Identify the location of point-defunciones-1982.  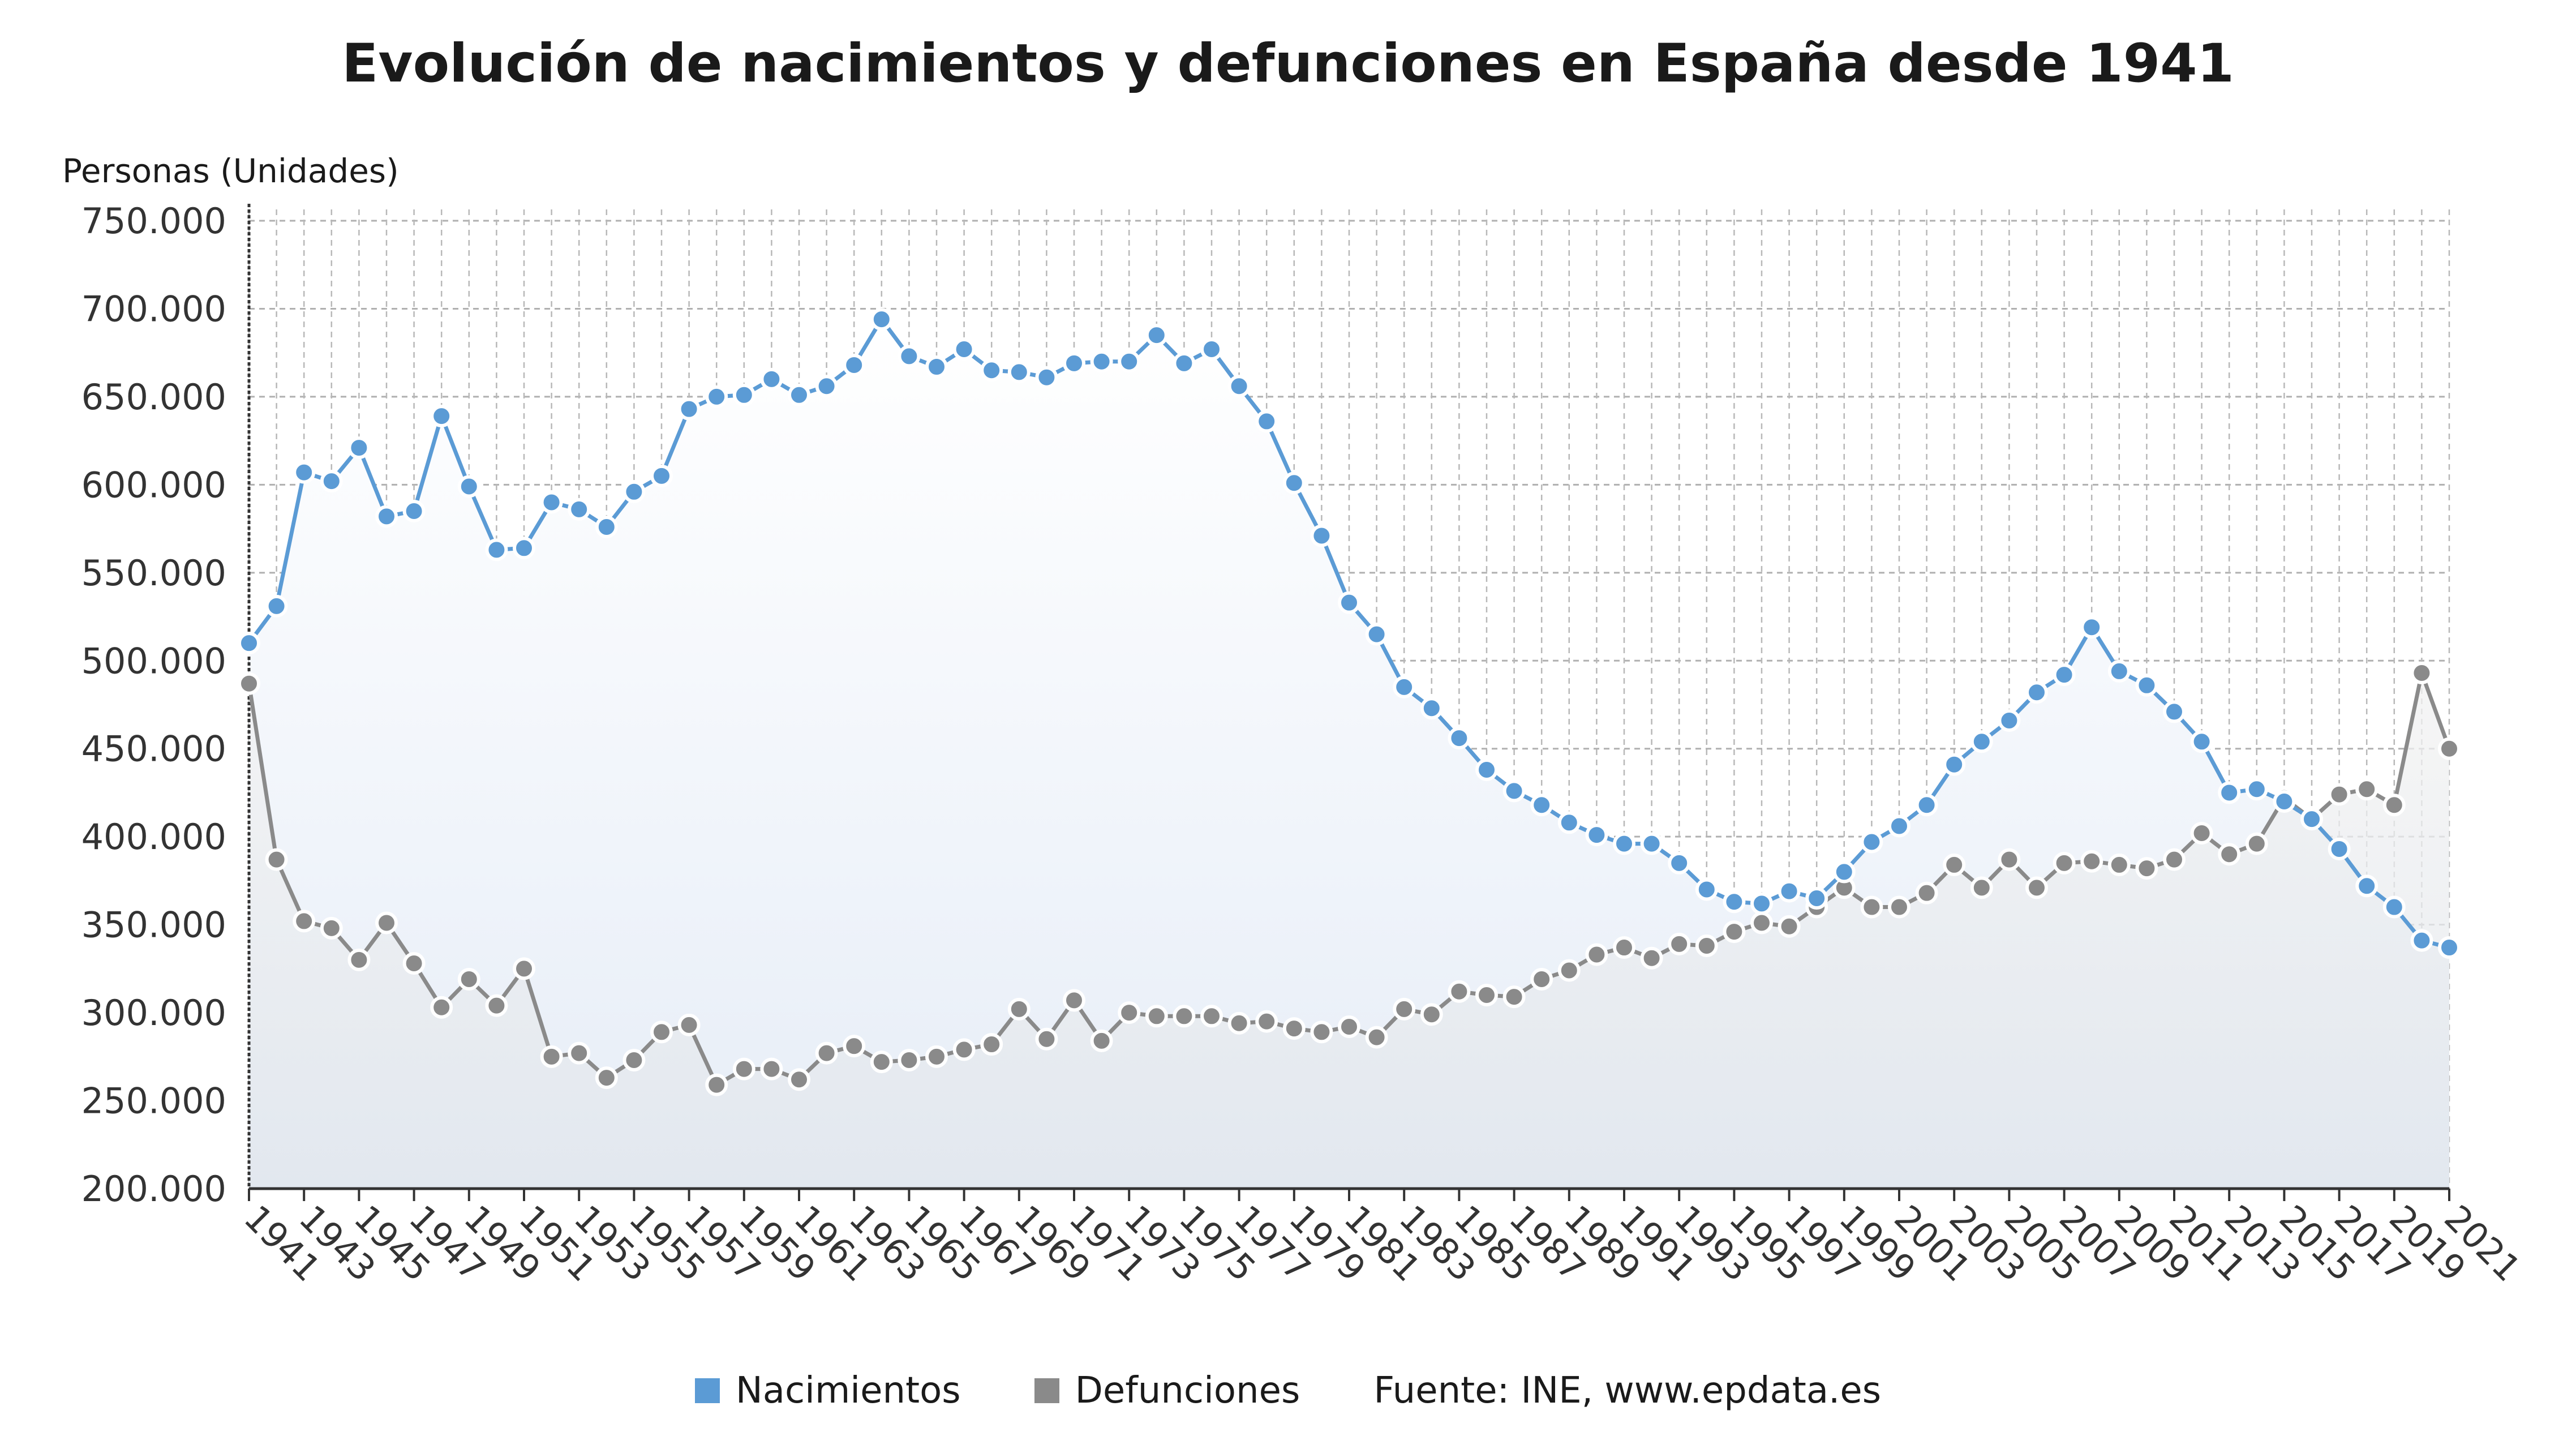
(1376, 1037).